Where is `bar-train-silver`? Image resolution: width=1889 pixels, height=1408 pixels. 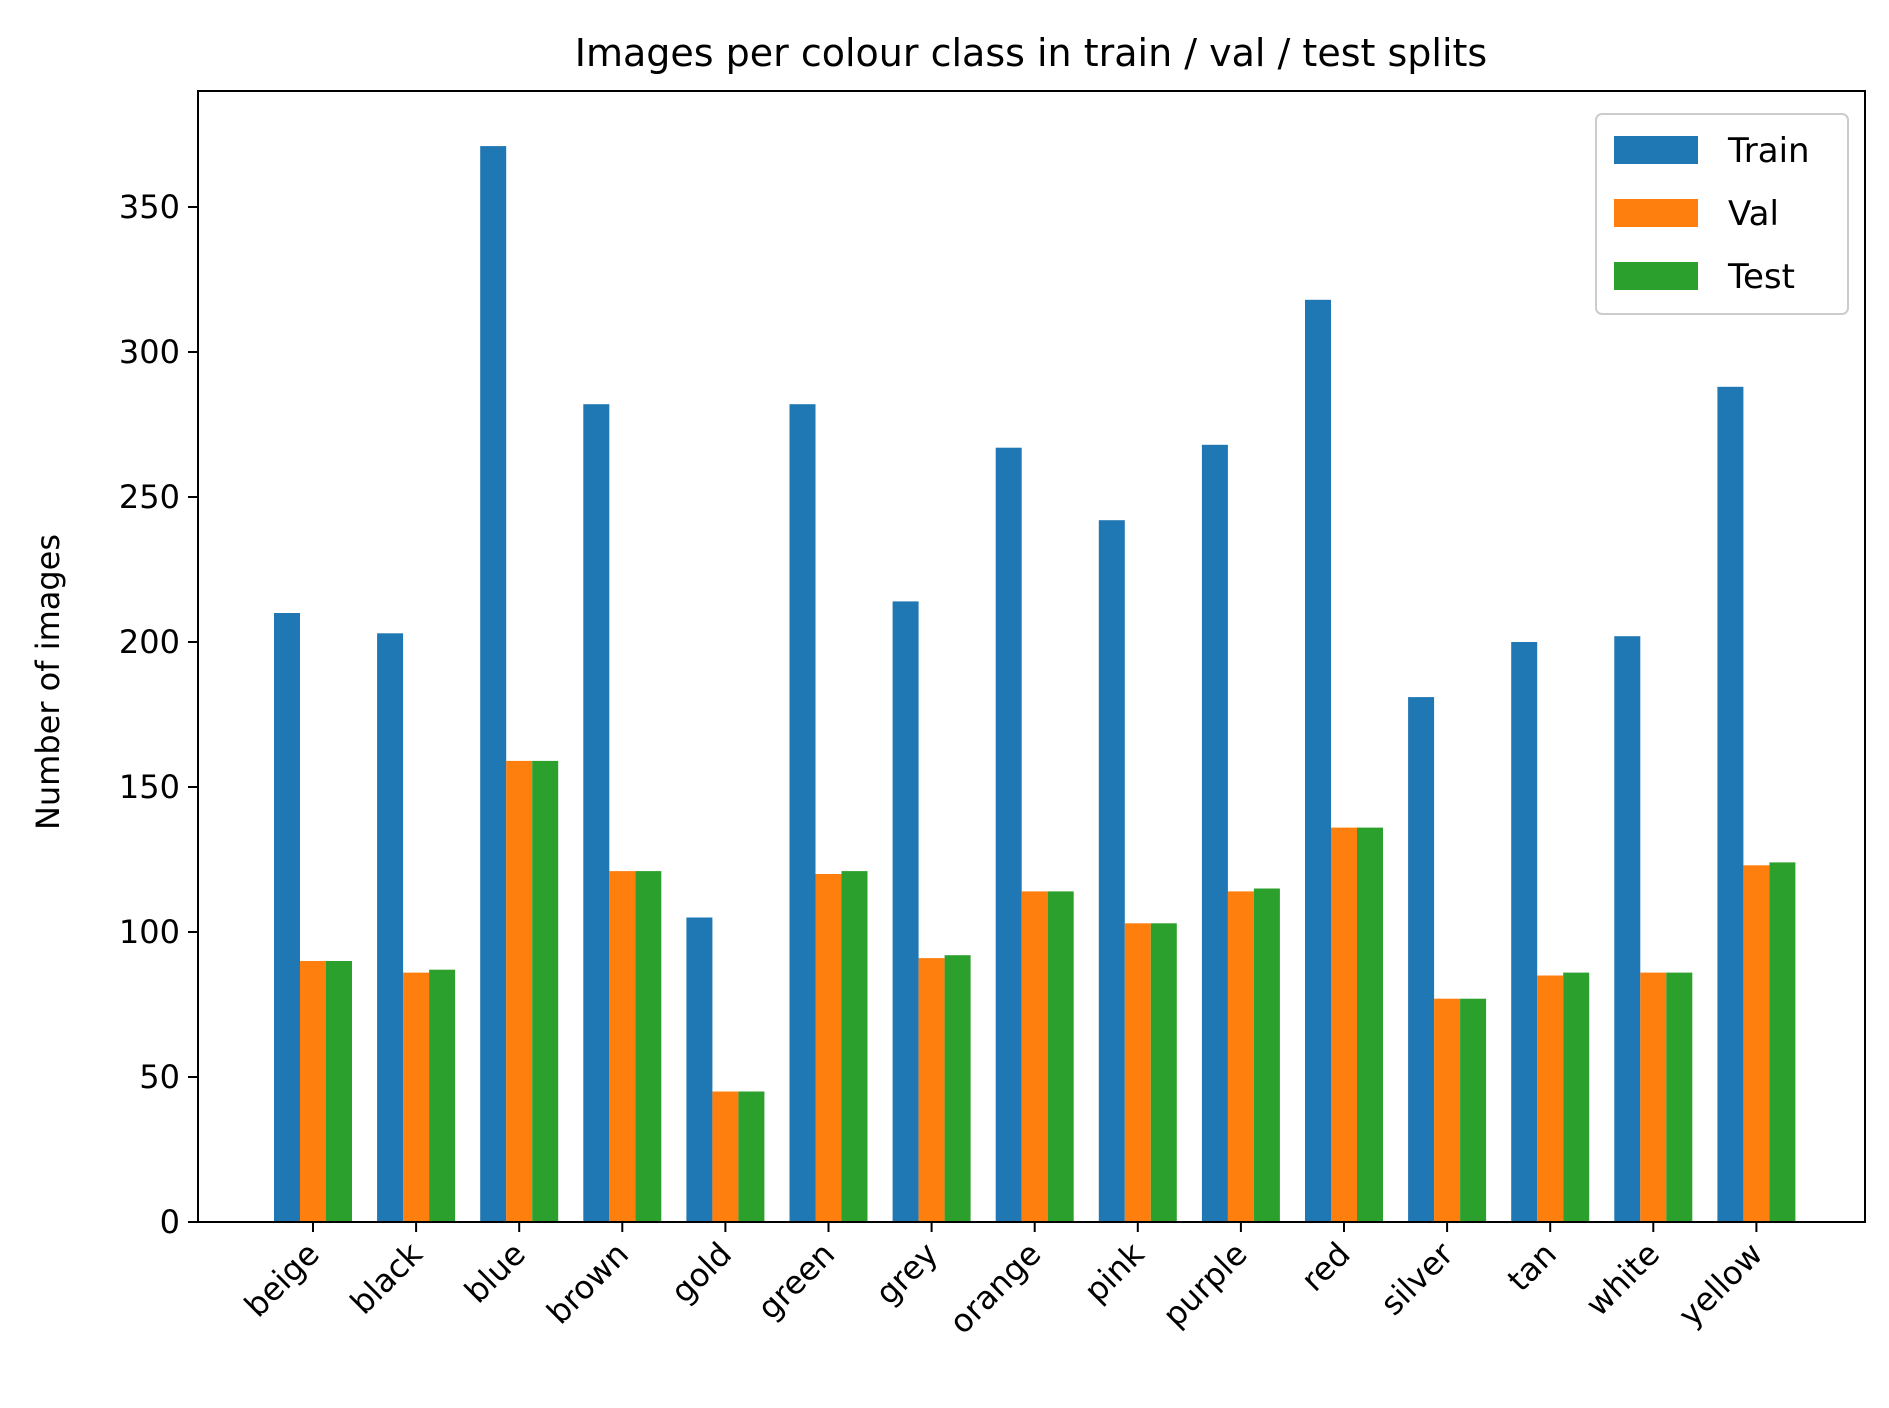 bar-train-silver is located at coordinates (1421, 959).